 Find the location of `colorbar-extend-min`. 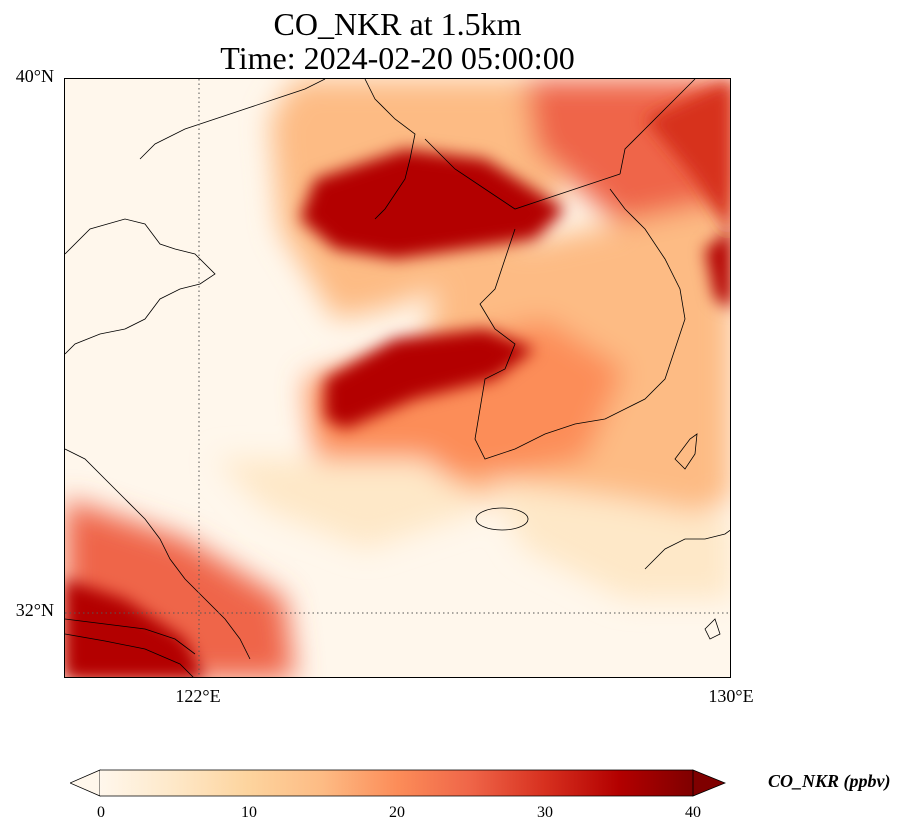

colorbar-extend-min is located at coordinates (85, 783).